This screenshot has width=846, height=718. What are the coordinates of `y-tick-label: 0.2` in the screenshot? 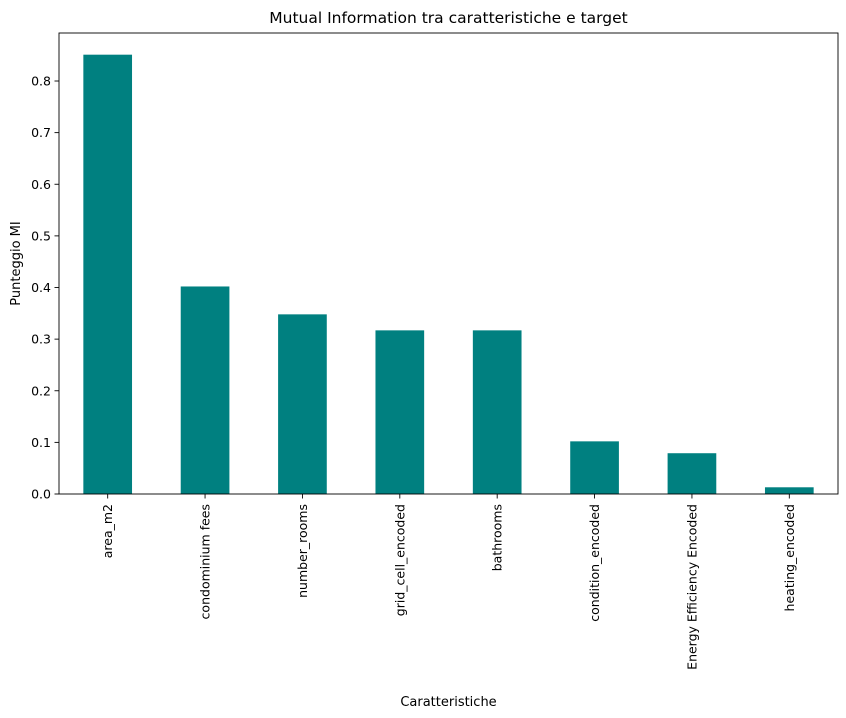 It's located at (41, 390).